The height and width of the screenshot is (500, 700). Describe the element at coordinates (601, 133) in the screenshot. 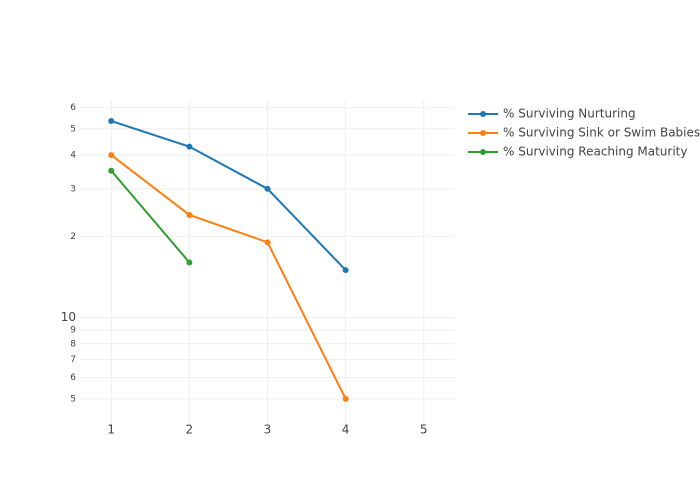

I see `legend-label: % Surviving Sink or Swim Babies` at that location.